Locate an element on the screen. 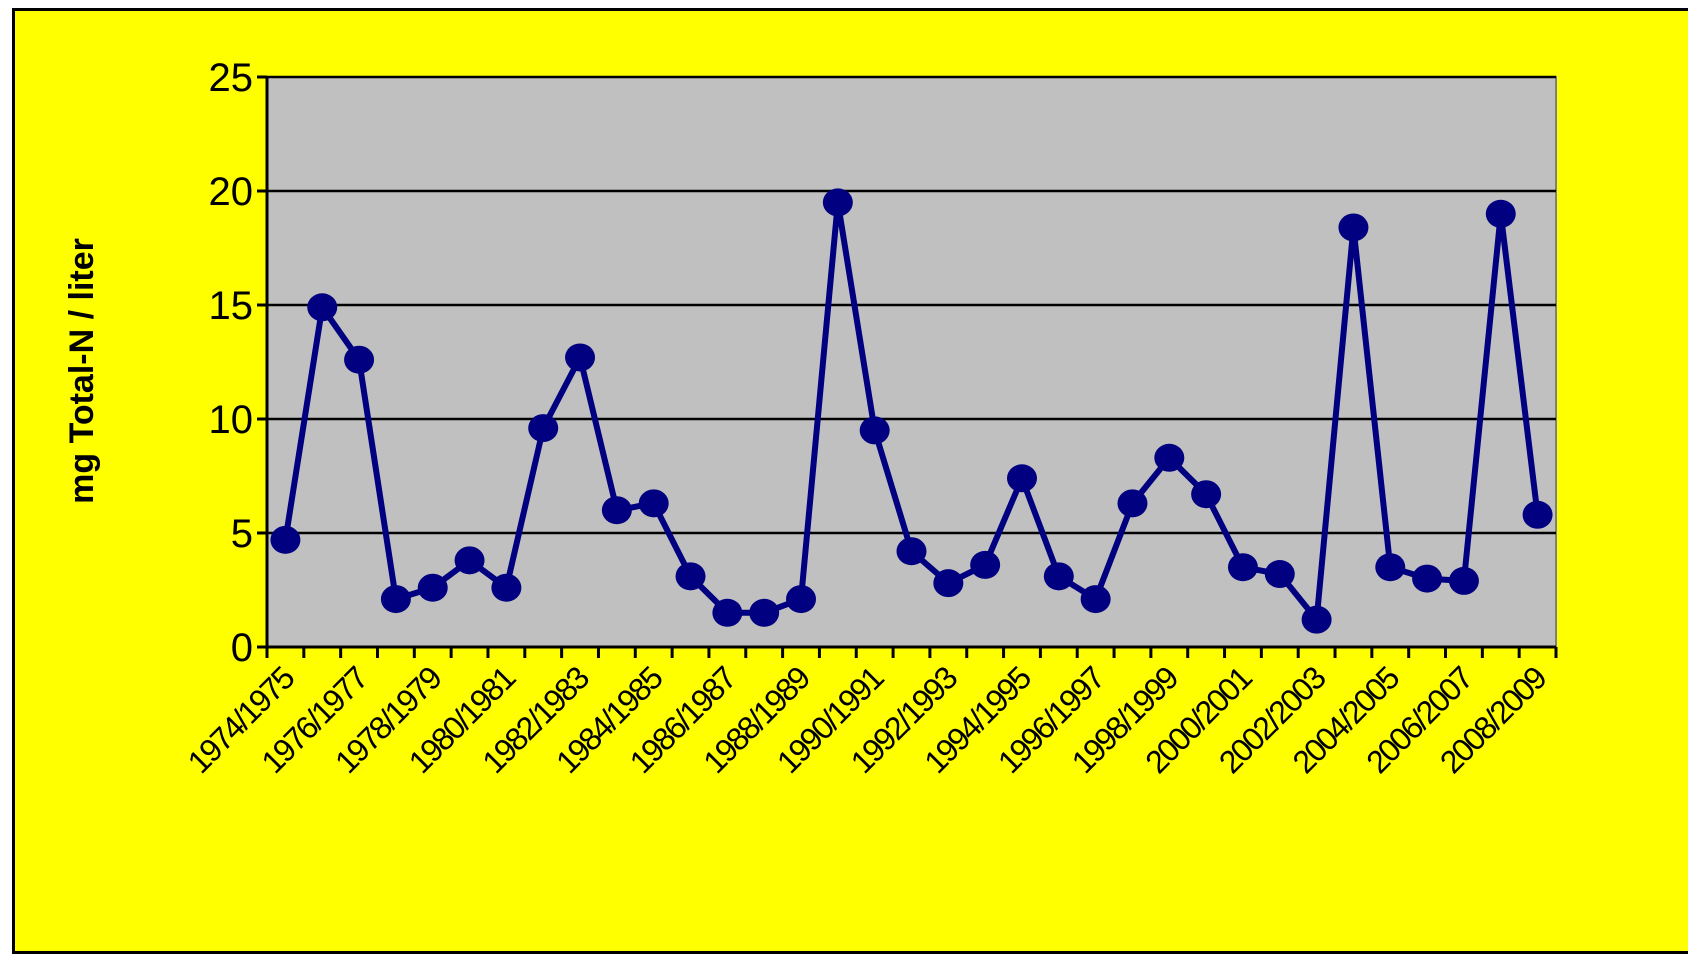  y-tick-label: 25 is located at coordinates (231, 78).